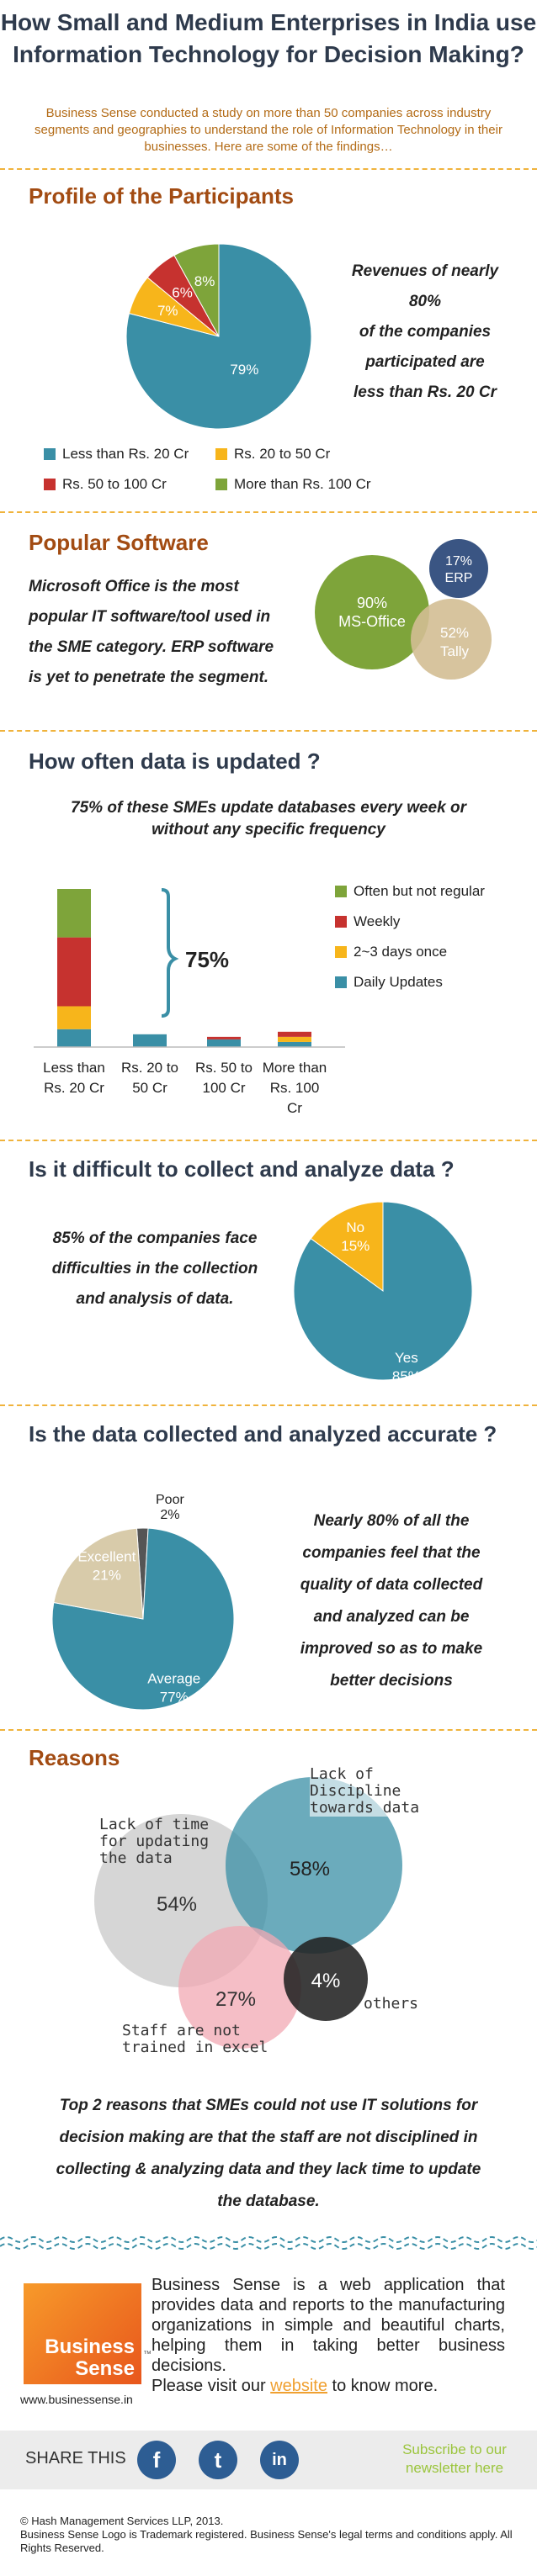 This screenshot has width=537, height=2576. Describe the element at coordinates (125, 454) in the screenshot. I see `legend-label: Less than Rs. 20 Cr` at that location.